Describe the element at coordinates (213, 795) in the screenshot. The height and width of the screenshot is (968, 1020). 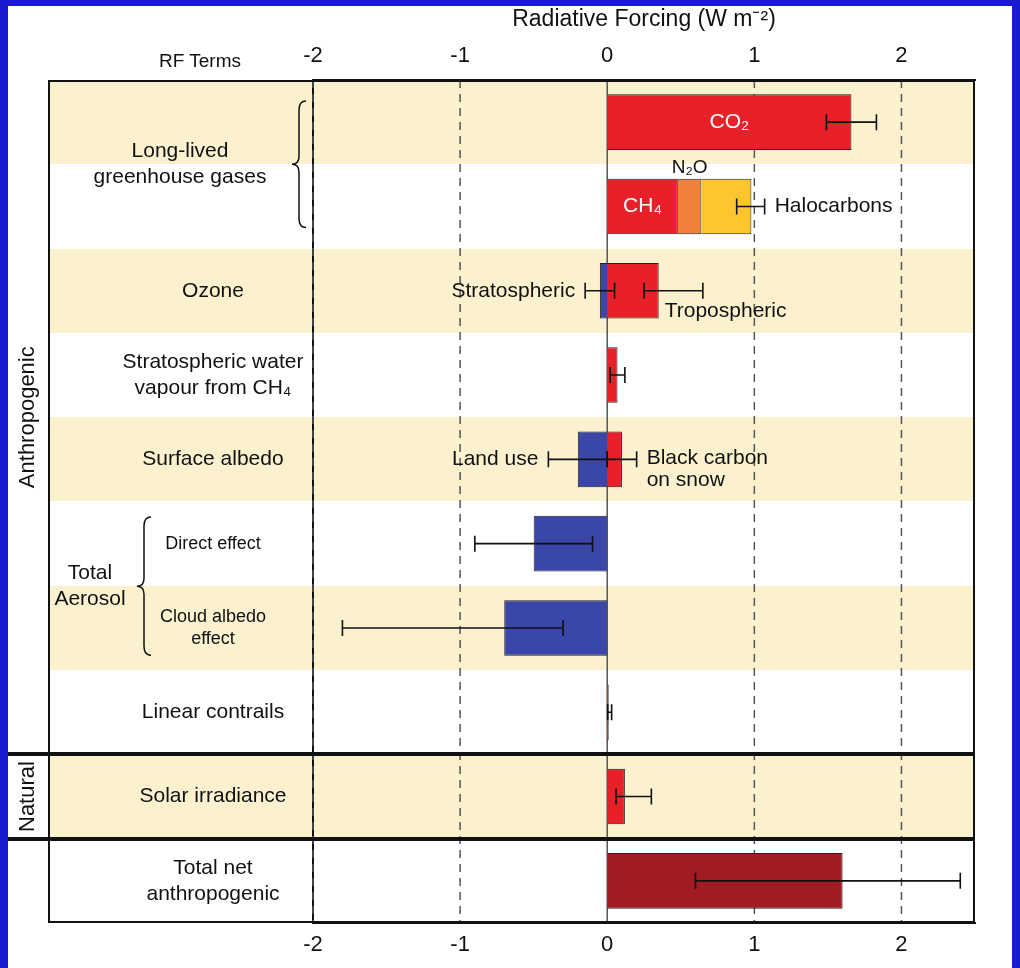
I see `y-tick-label: Solar irradiance` at that location.